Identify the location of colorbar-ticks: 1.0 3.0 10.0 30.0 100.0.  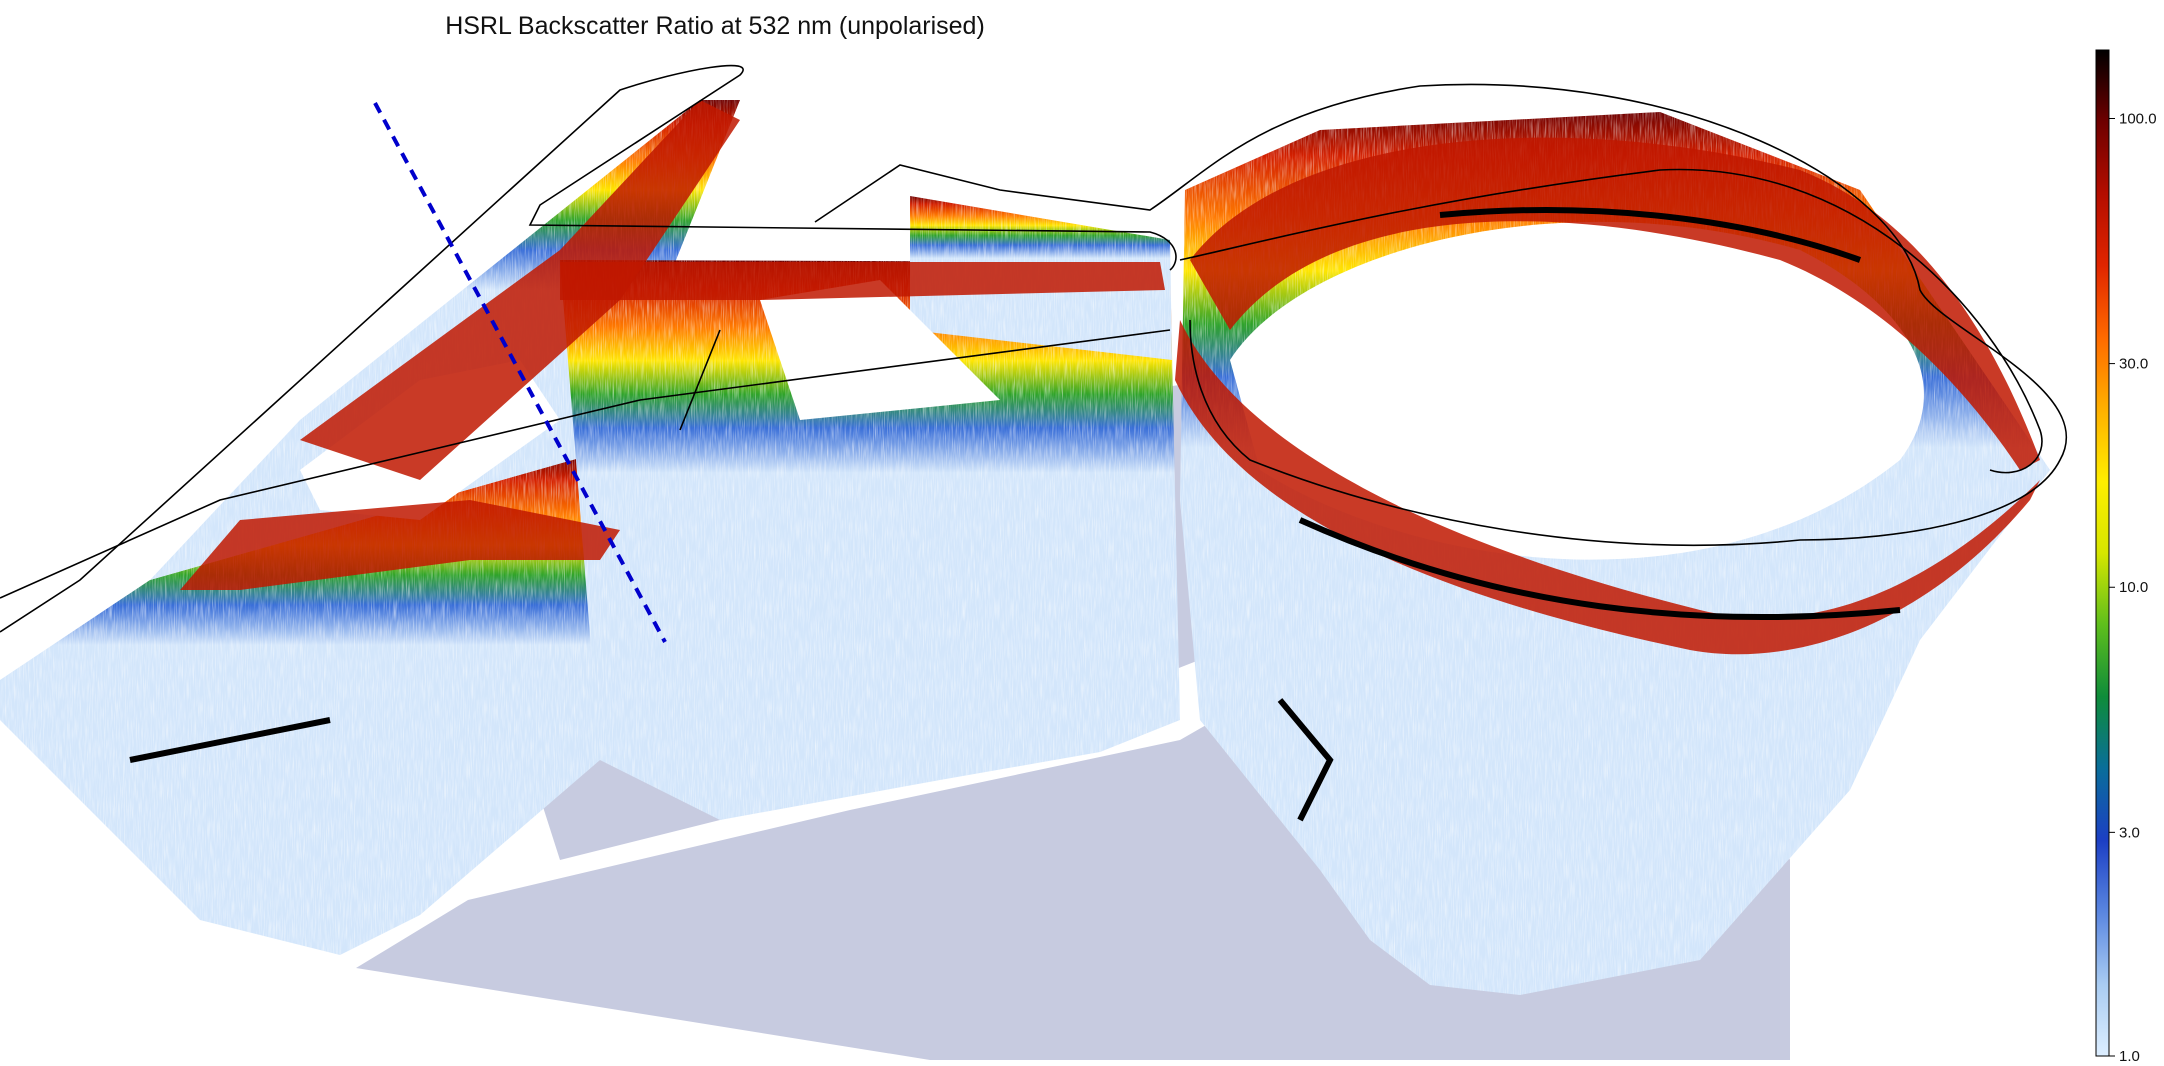
(2133, 587).